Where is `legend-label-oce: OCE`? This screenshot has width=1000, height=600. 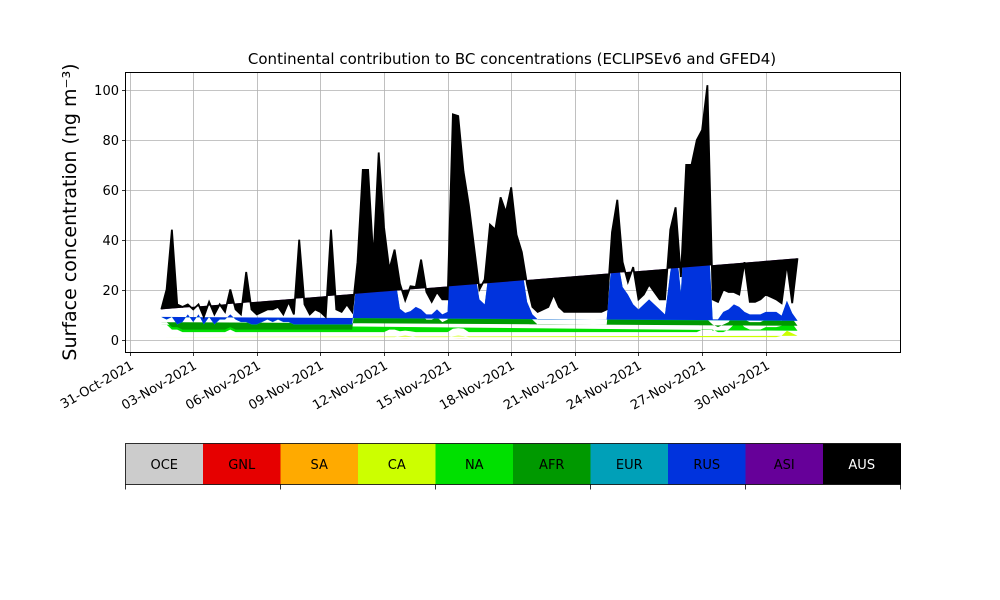 legend-label-oce: OCE is located at coordinates (164, 465).